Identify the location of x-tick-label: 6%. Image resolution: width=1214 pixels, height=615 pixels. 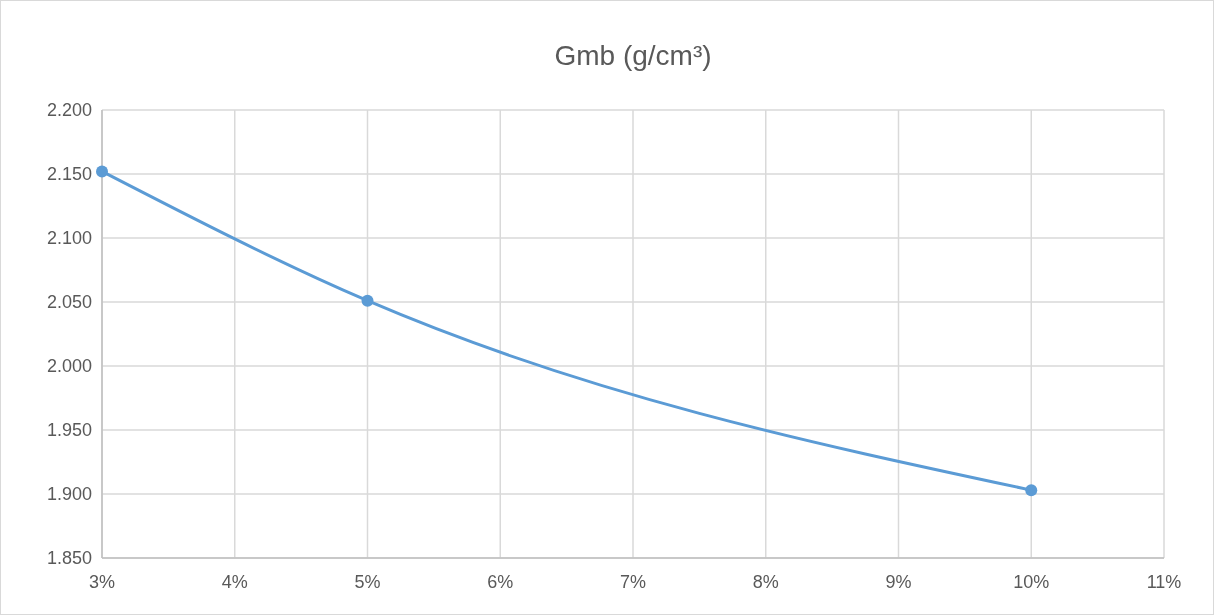
(500, 582).